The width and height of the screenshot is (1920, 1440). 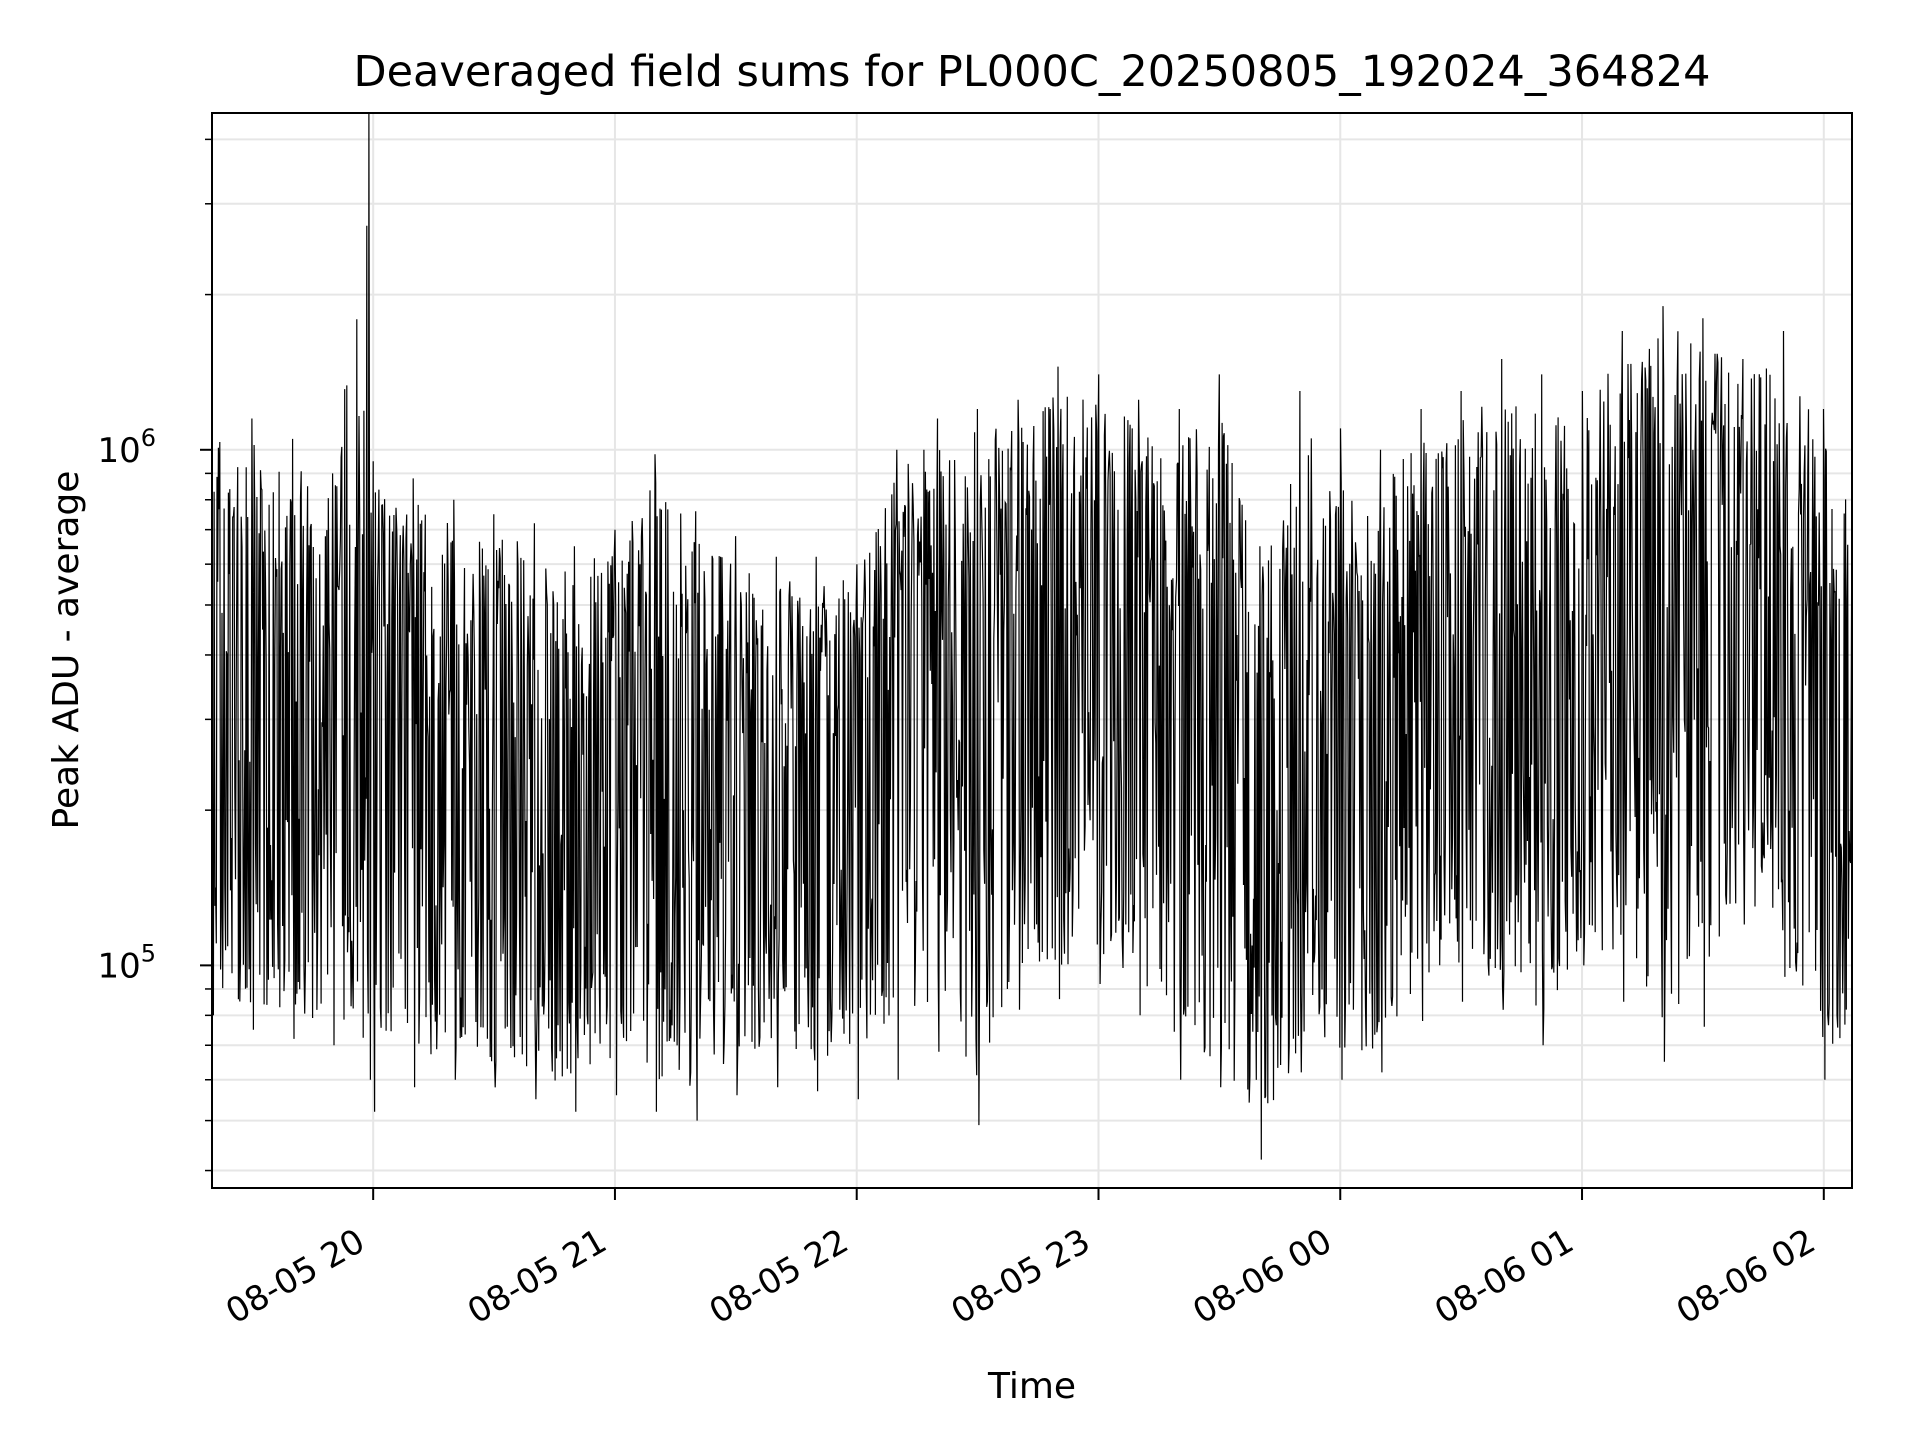 I want to click on x-axis-label: Time, so click(x=1031, y=1386).